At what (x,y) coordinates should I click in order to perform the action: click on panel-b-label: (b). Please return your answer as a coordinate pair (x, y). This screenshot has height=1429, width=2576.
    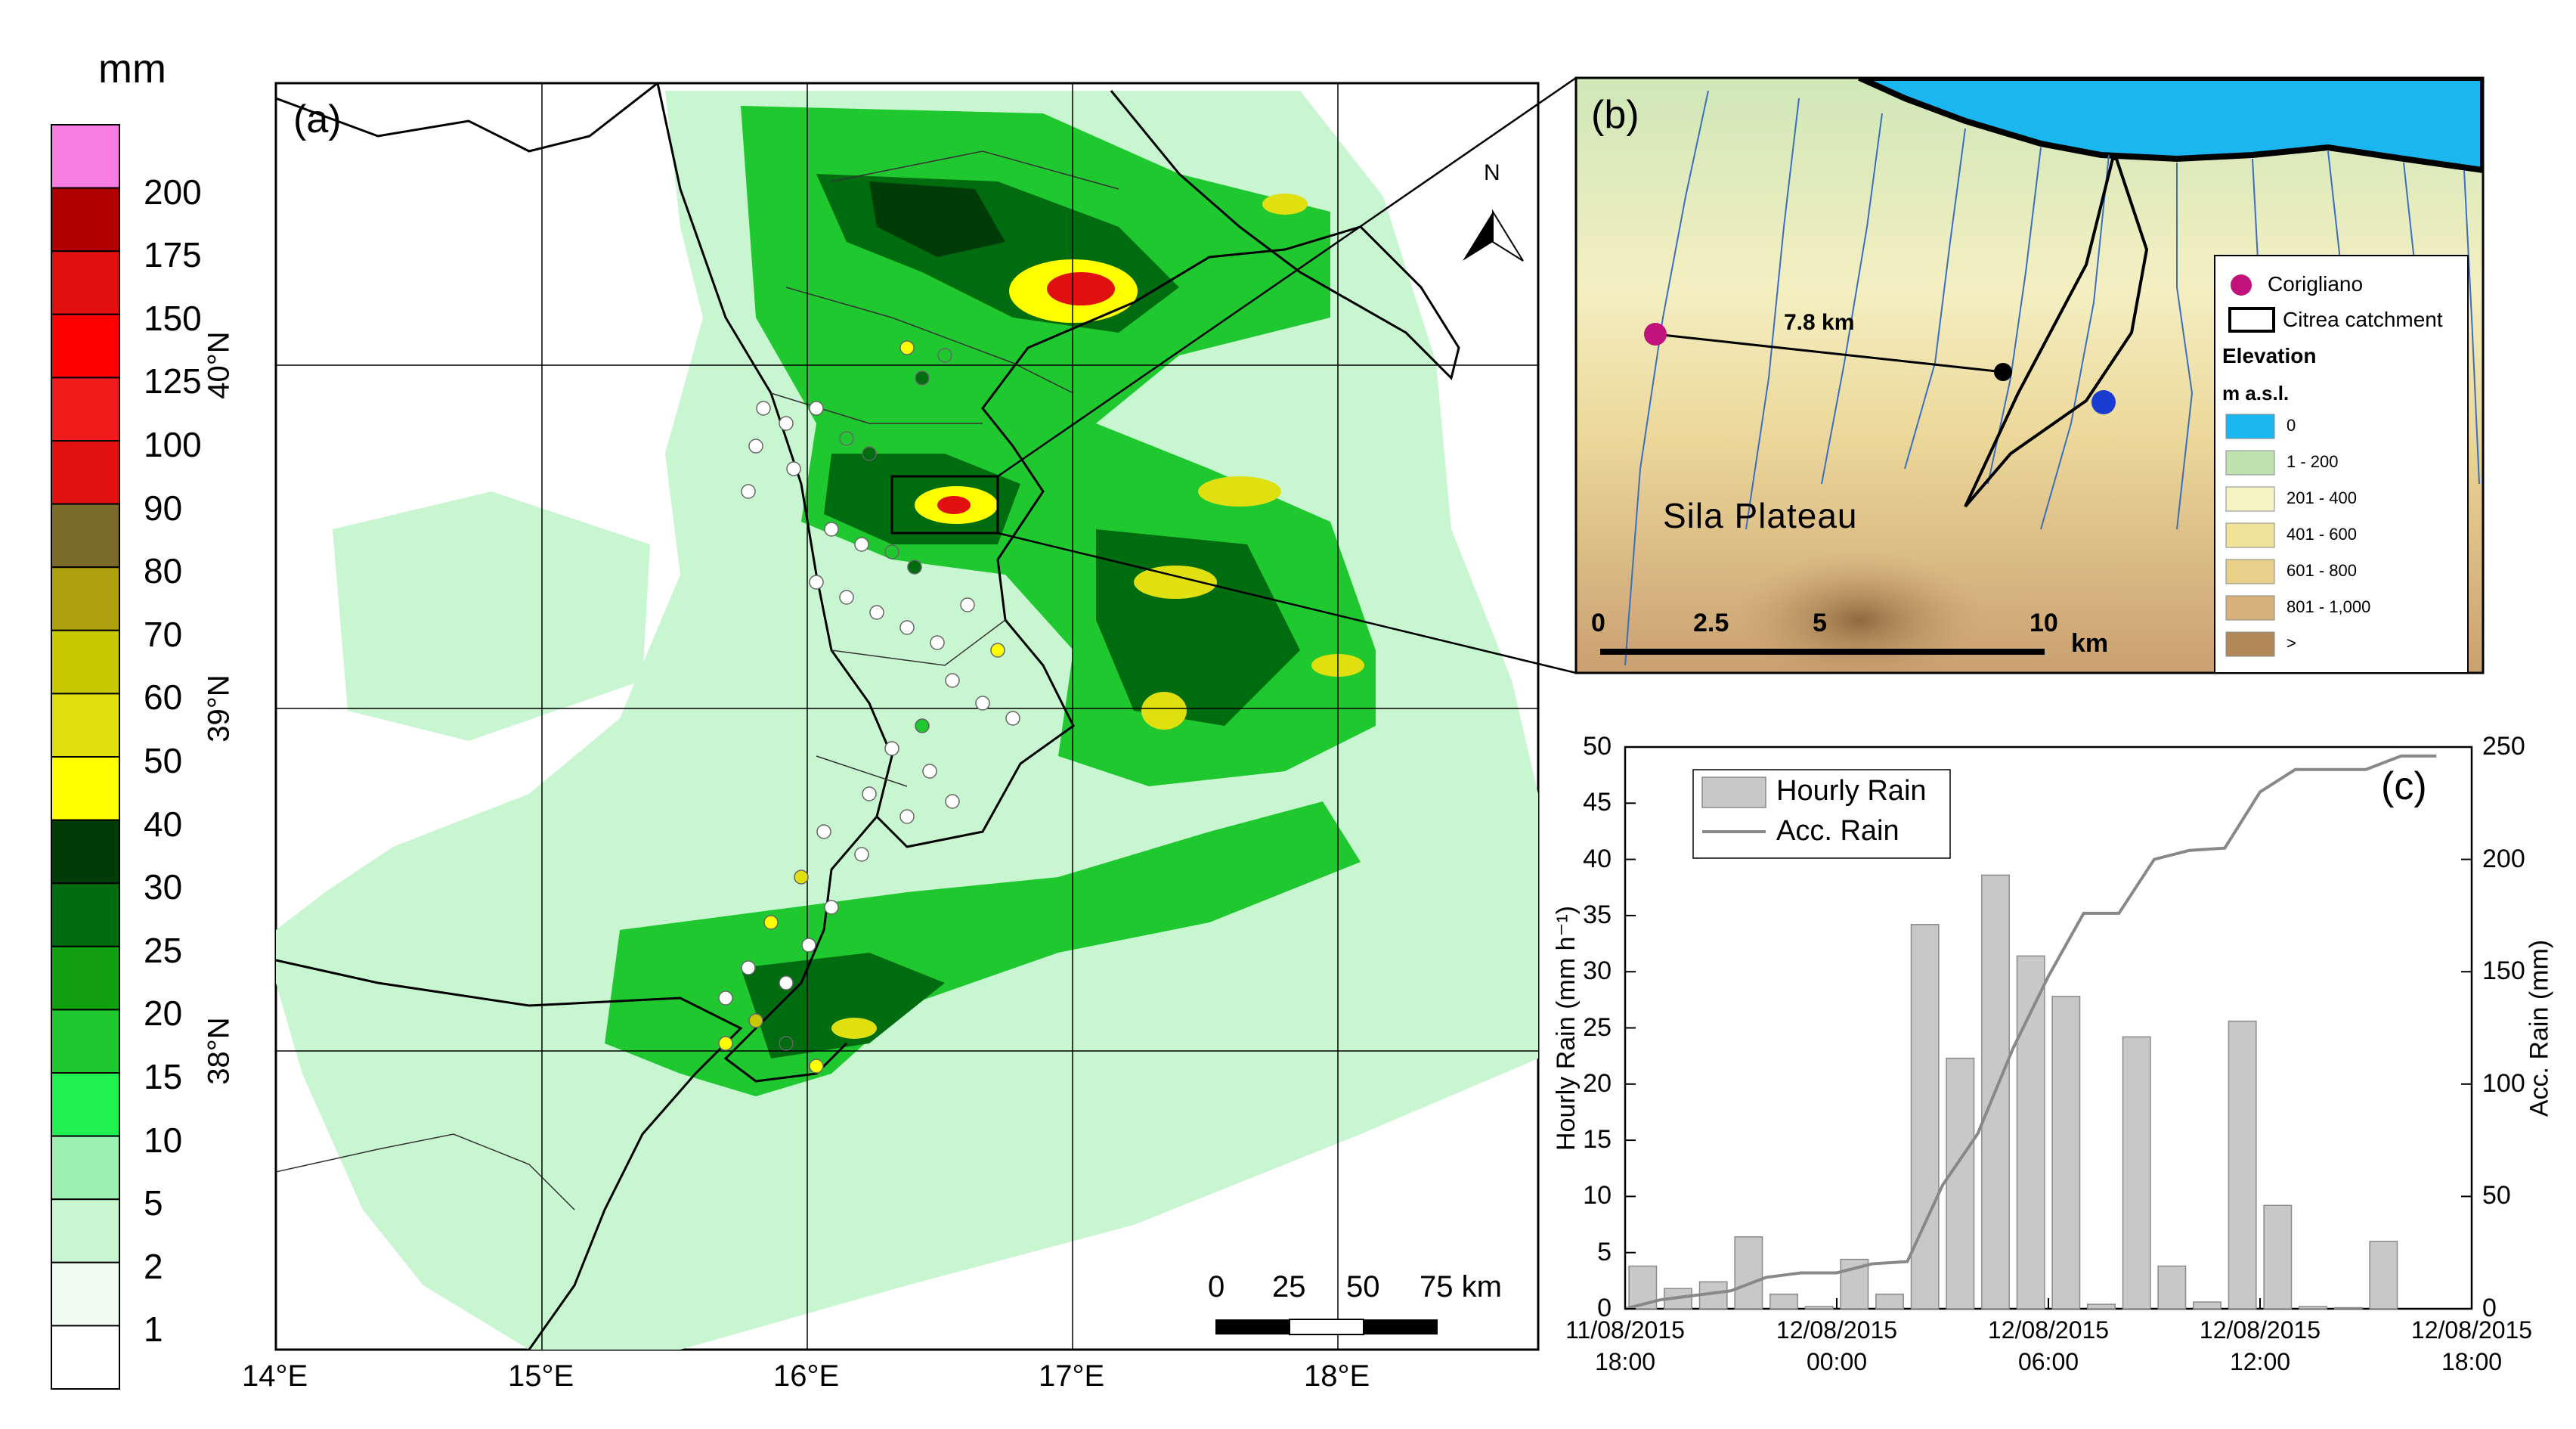
    Looking at the image, I should click on (1615, 115).